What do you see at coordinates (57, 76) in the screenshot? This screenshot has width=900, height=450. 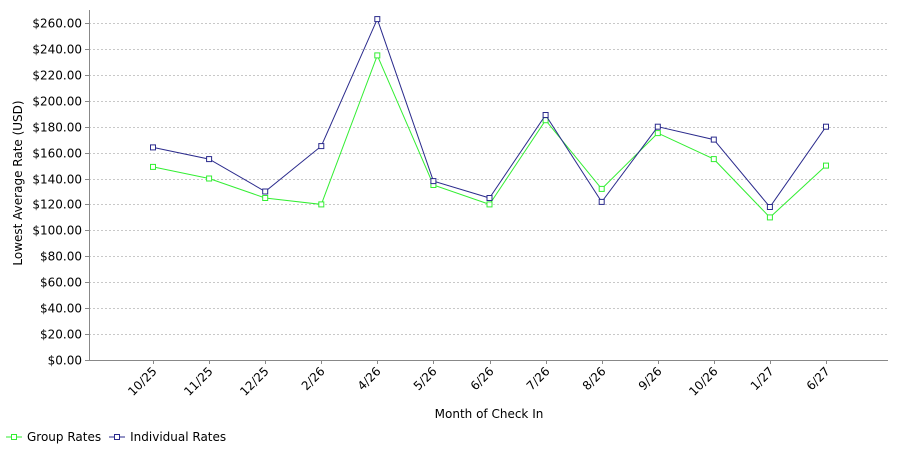 I see `y-tick-label: $220.00` at bounding box center [57, 76].